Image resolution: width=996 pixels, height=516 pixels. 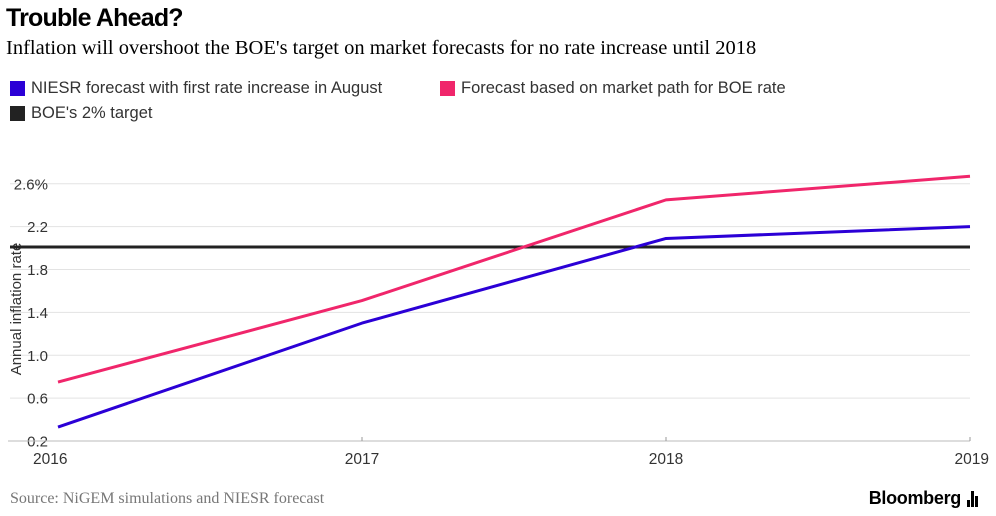 I want to click on y-tick-label: 2.2, so click(x=37, y=227).